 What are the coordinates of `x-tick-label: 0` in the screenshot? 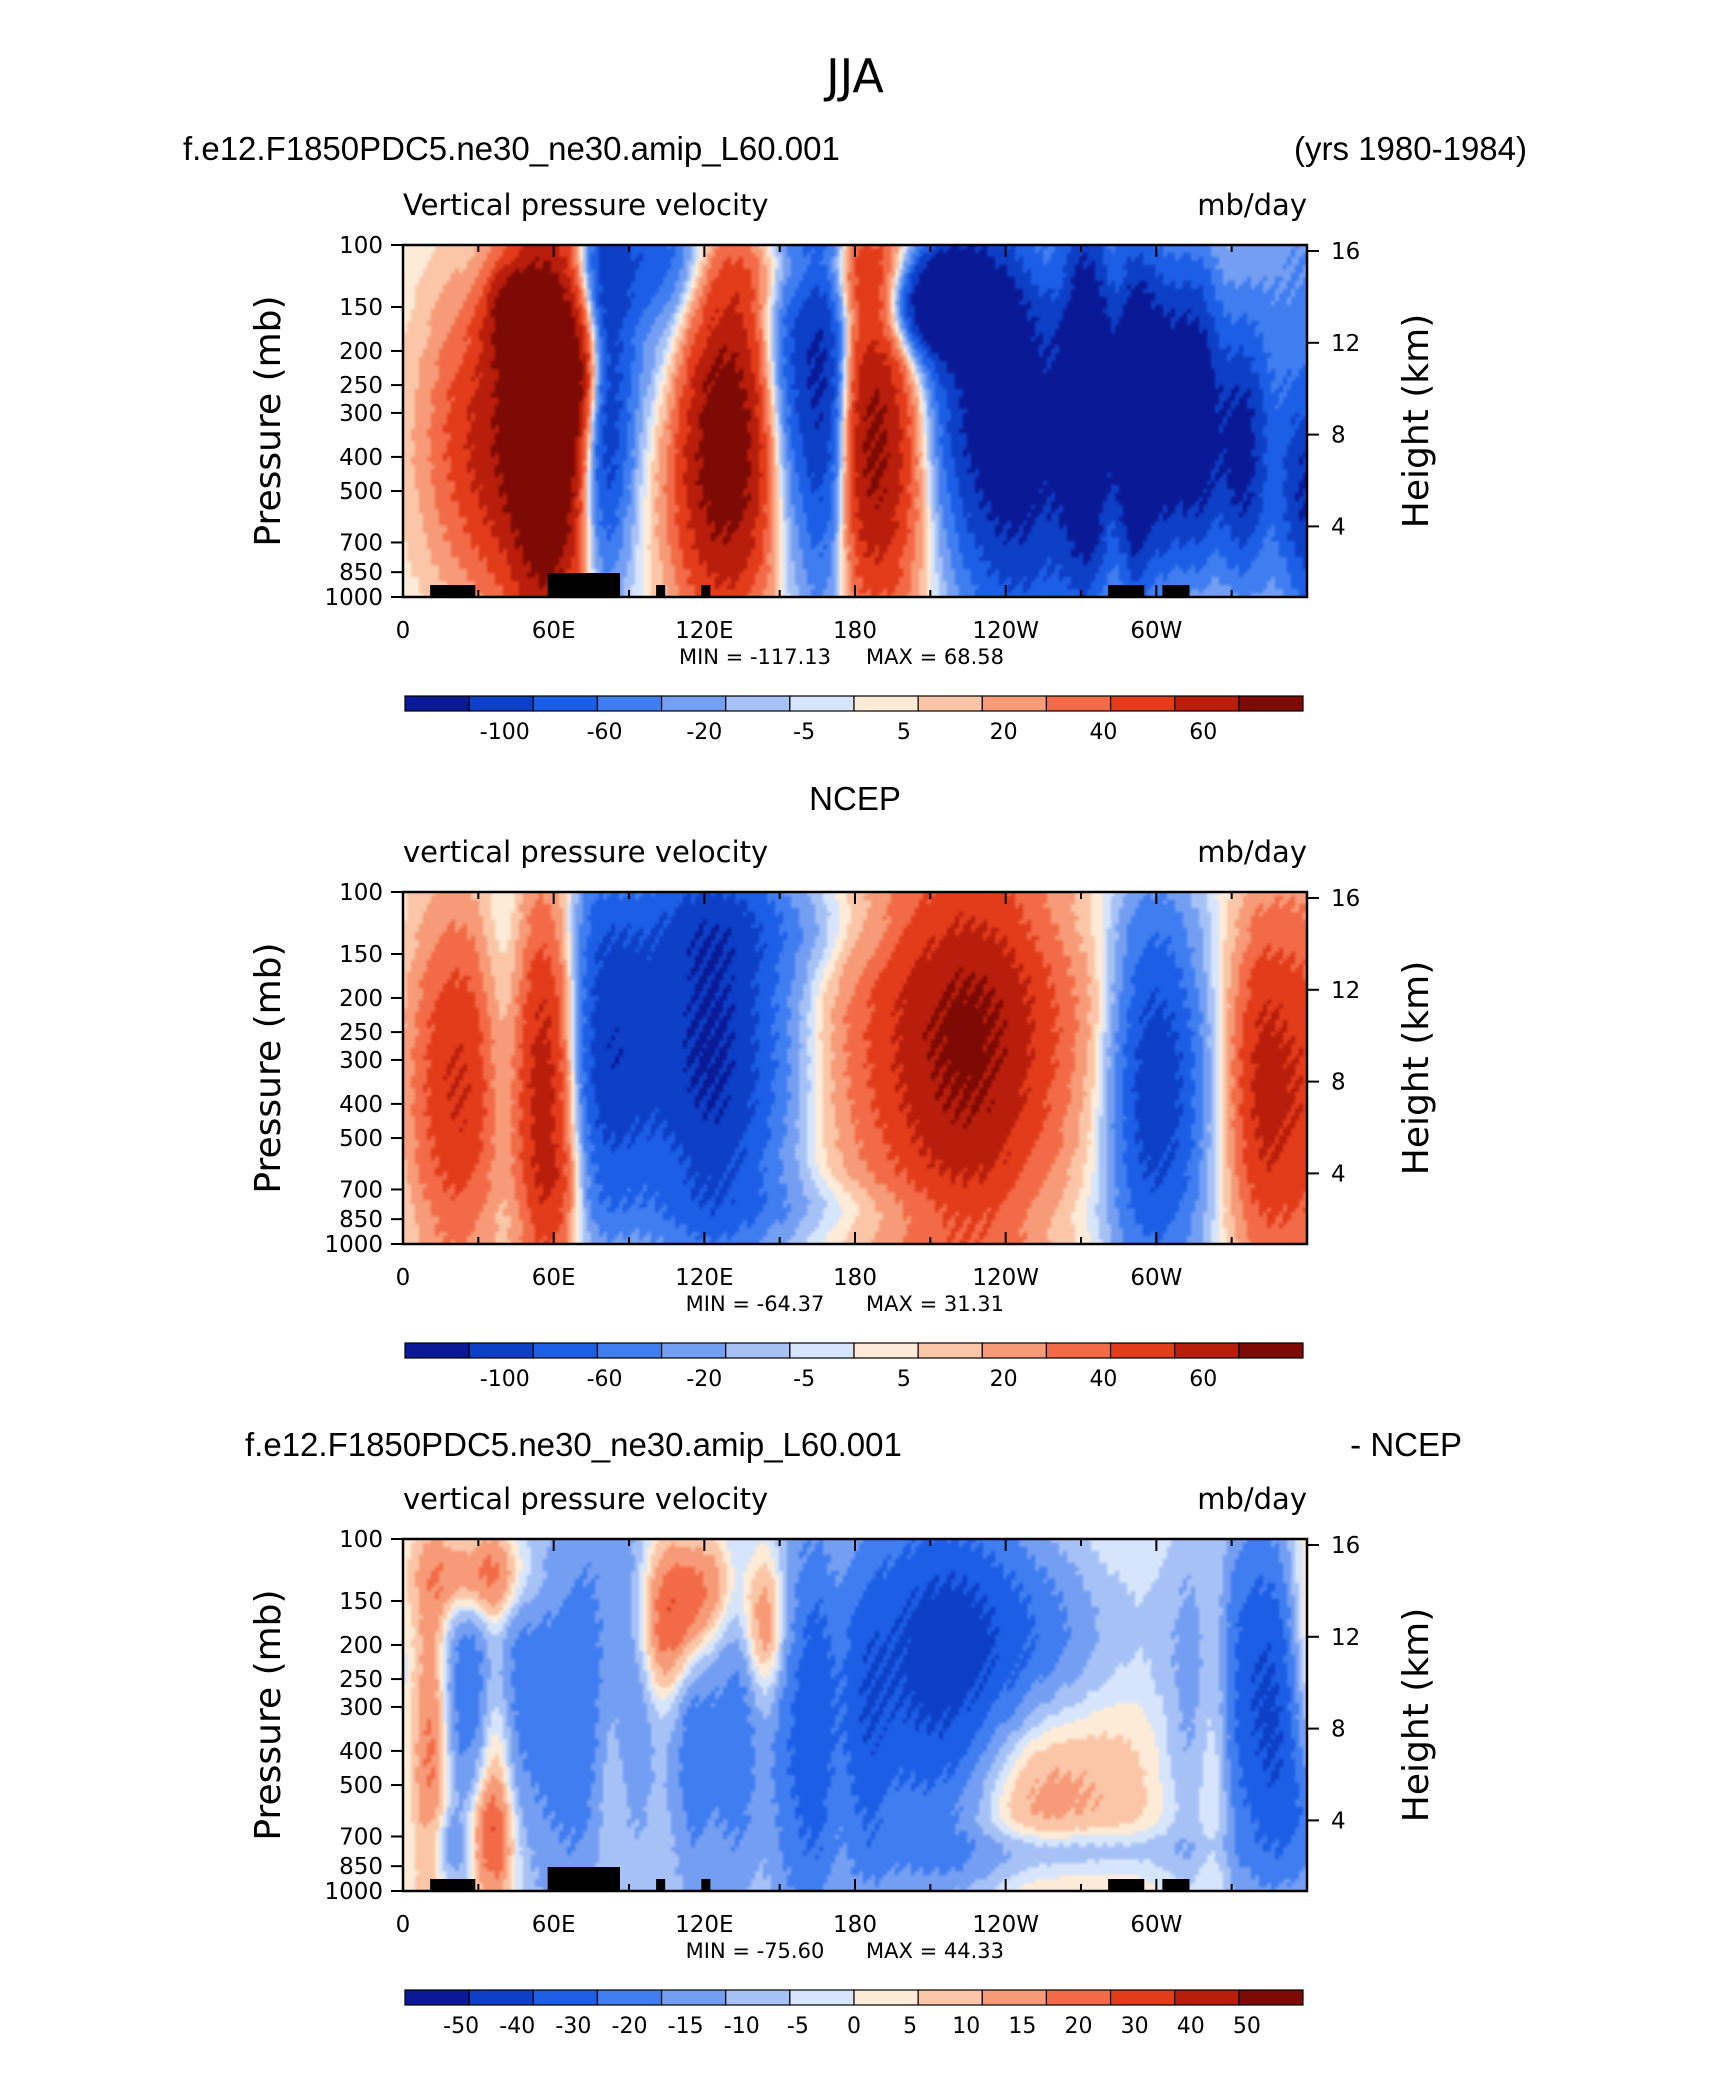 It's located at (403, 1925).